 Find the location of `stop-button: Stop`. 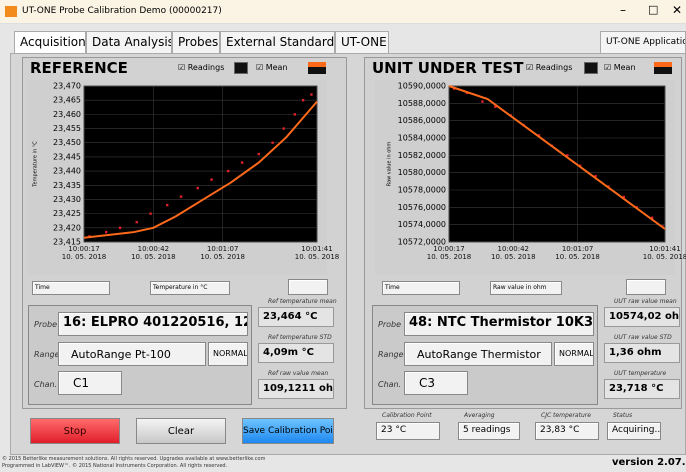

stop-button: Stop is located at coordinates (75, 431).